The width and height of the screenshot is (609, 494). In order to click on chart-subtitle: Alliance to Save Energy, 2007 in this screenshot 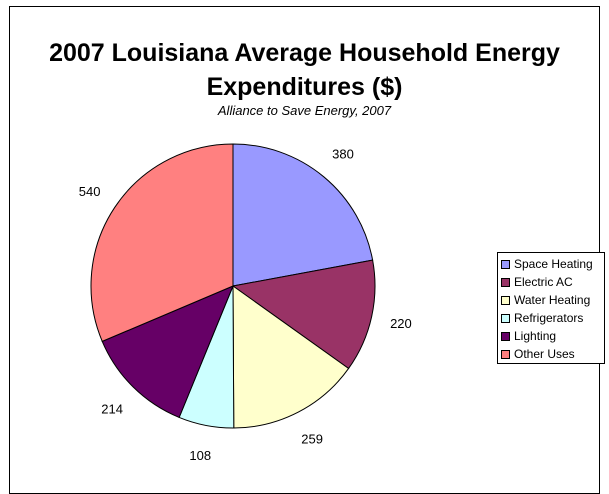, I will do `click(304, 110)`.